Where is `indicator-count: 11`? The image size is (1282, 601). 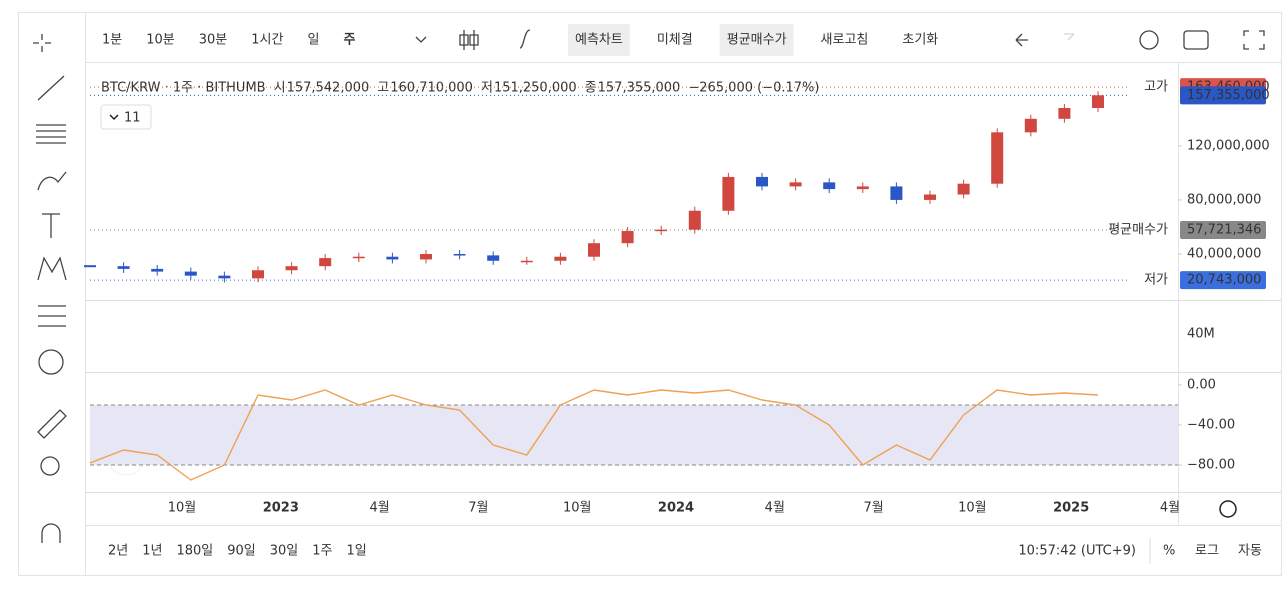
indicator-count: 11 is located at coordinates (132, 118).